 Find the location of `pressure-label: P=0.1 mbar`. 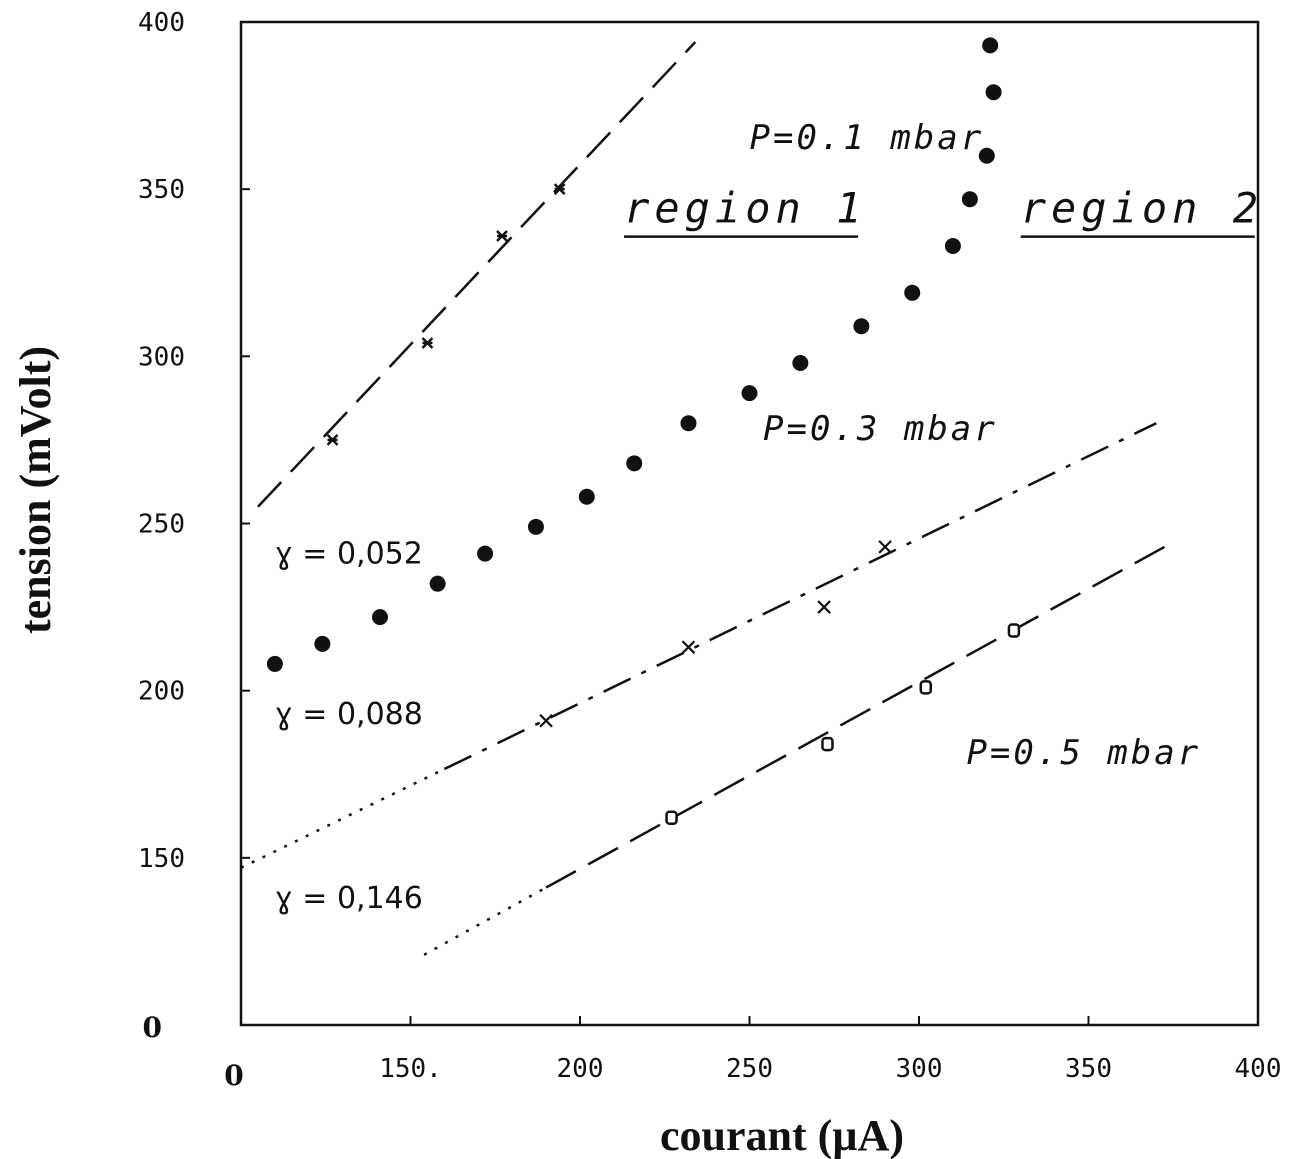

pressure-label: P=0.1 mbar is located at coordinates (867, 138).